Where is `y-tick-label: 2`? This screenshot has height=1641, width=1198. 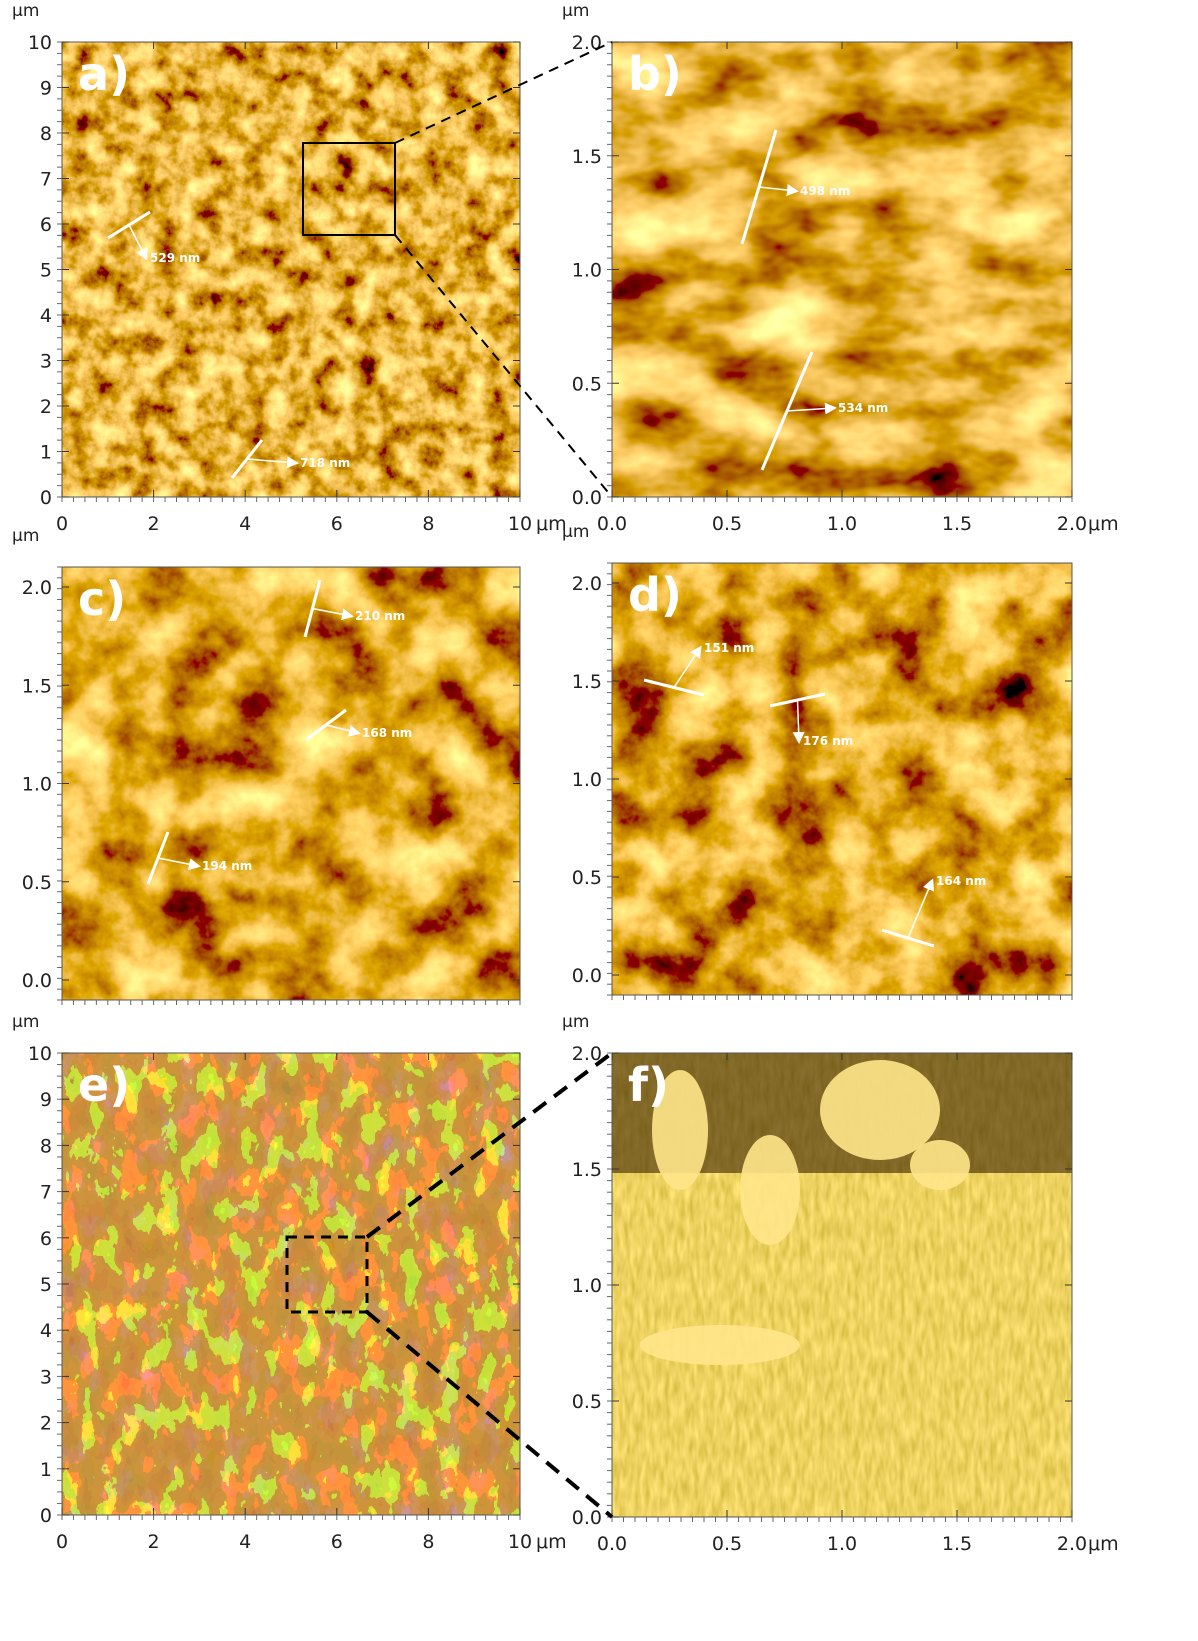 y-tick-label: 2 is located at coordinates (46, 407).